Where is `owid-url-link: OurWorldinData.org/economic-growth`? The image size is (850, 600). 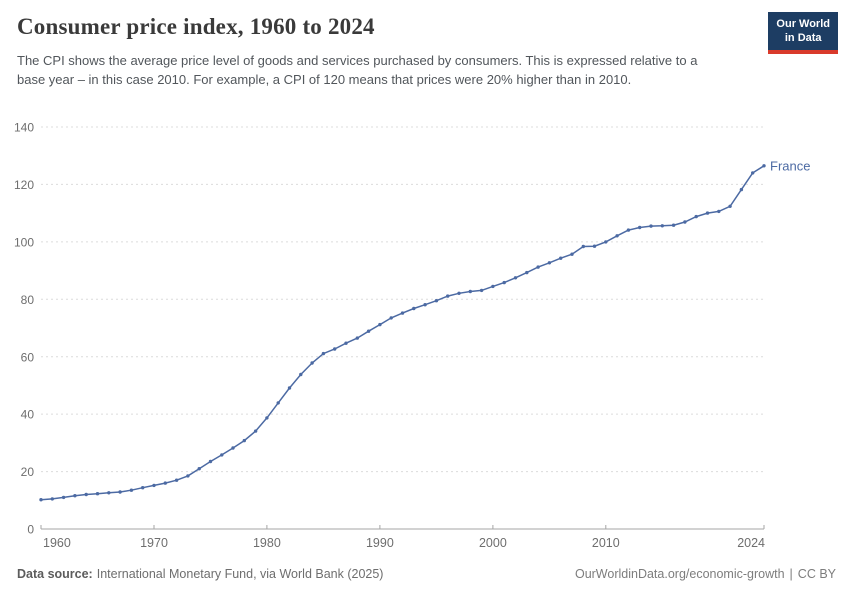
owid-url-link: OurWorldinData.org/economic-growth is located at coordinates (679, 574).